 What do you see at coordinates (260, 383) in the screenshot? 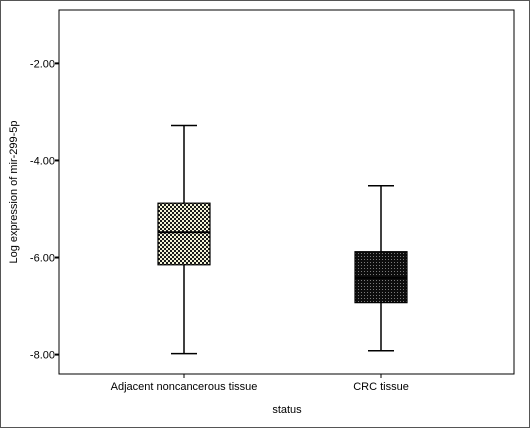
I see `x-axis: Adjacent noncancerous tissue CRC tissue` at bounding box center [260, 383].